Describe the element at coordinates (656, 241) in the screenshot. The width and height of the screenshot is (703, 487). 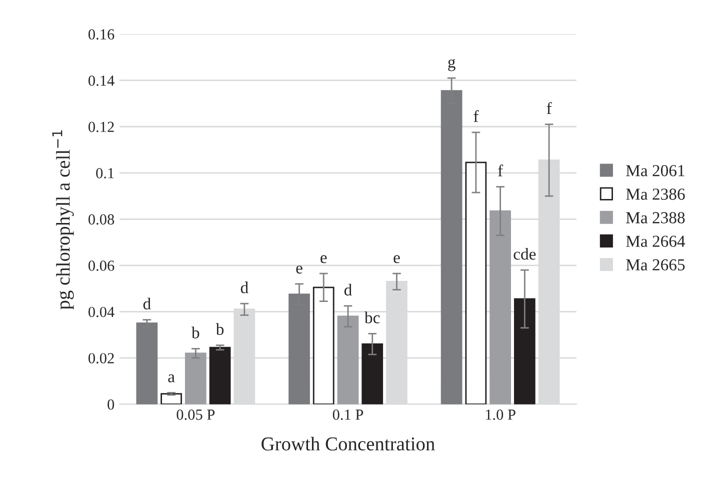
I see `legend-label: Ma 2664` at that location.